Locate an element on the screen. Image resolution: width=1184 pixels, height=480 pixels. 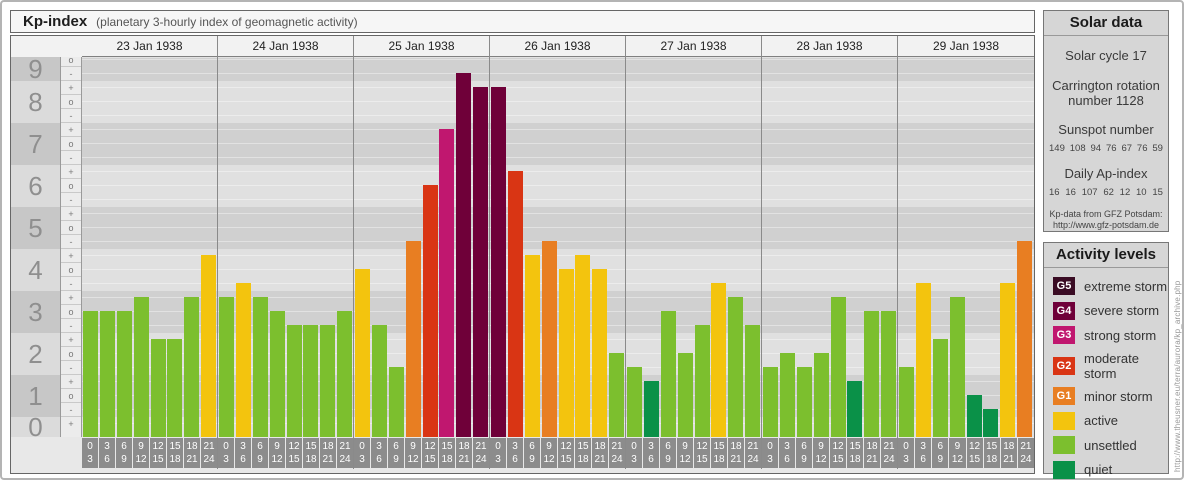
legend-swatch-G2: G2 is located at coordinates (1064, 365).